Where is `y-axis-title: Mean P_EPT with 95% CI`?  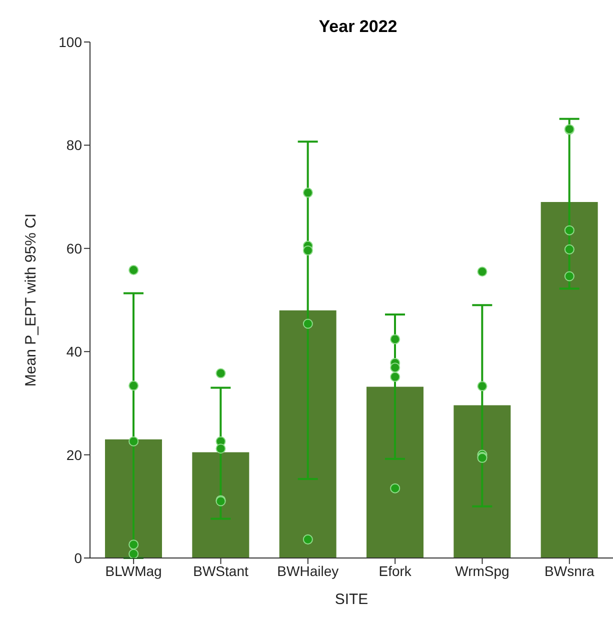 y-axis-title: Mean P_EPT with 95% CI is located at coordinates (31, 300).